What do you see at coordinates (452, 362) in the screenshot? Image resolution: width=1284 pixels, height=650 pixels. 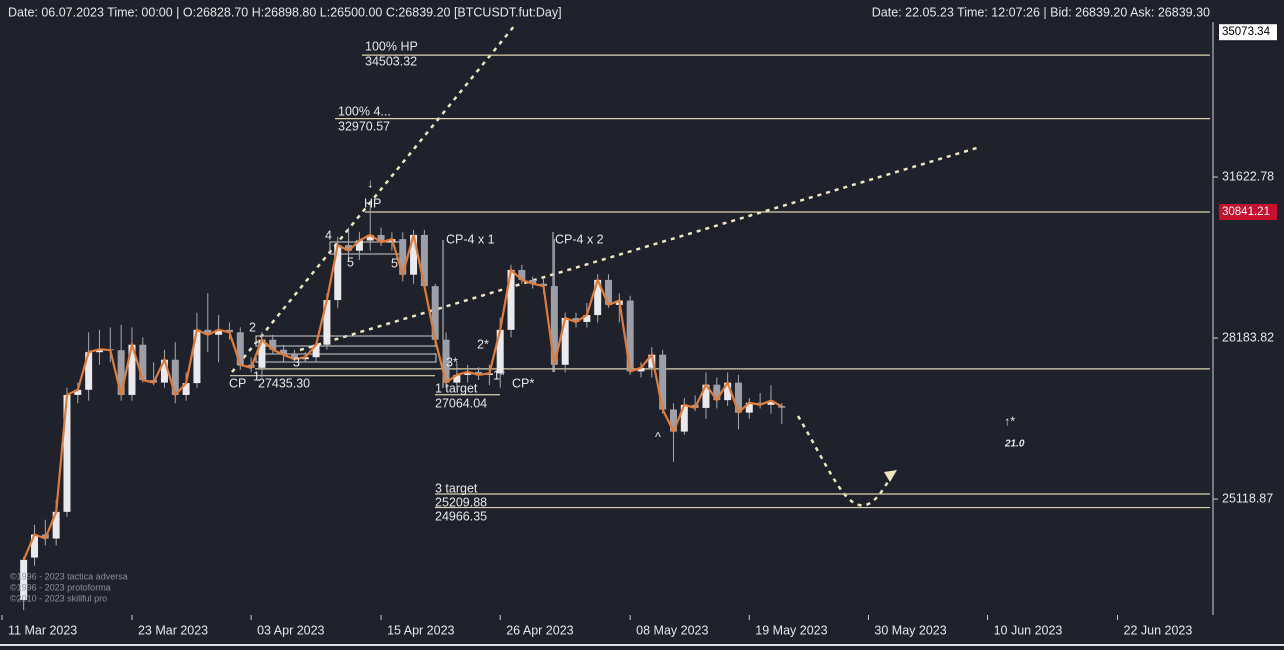 I see `annotation: 3*` at bounding box center [452, 362].